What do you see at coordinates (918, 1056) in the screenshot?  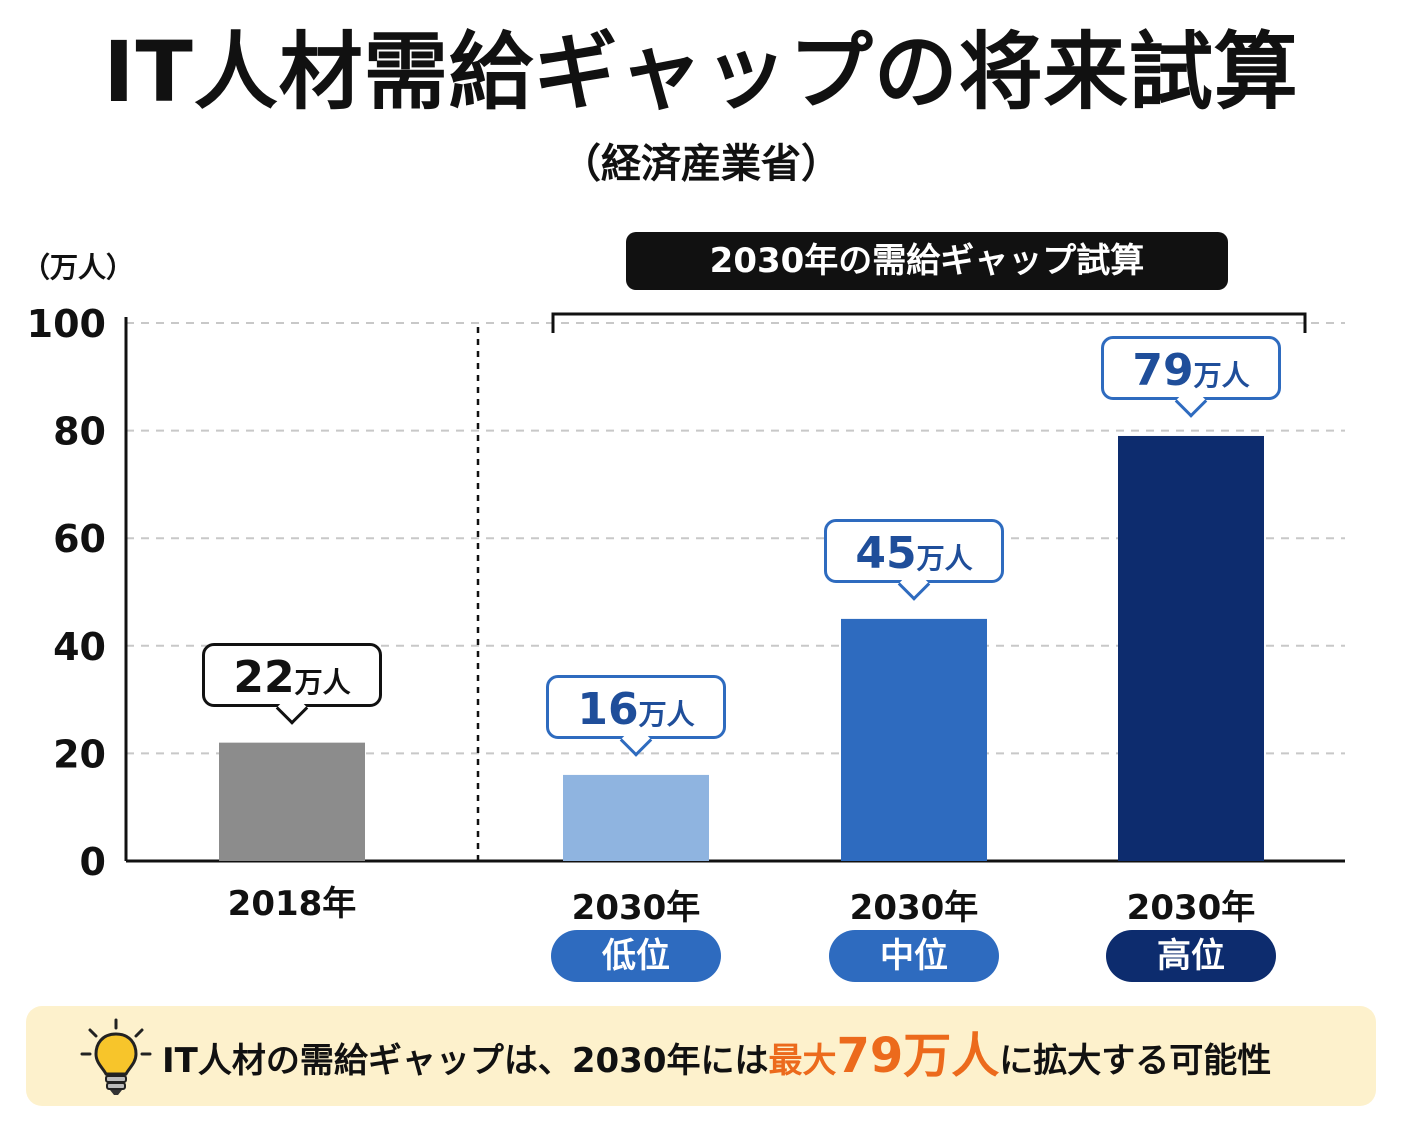 I see `summary-highlight-value: 79万人` at bounding box center [918, 1056].